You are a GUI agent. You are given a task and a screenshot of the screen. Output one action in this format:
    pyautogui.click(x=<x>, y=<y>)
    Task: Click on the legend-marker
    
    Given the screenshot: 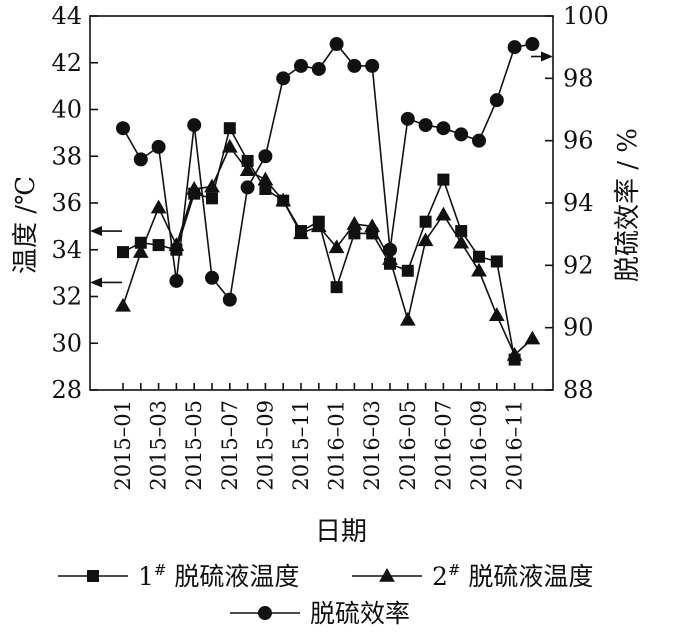 What is the action you would take?
    pyautogui.click(x=265, y=613)
    